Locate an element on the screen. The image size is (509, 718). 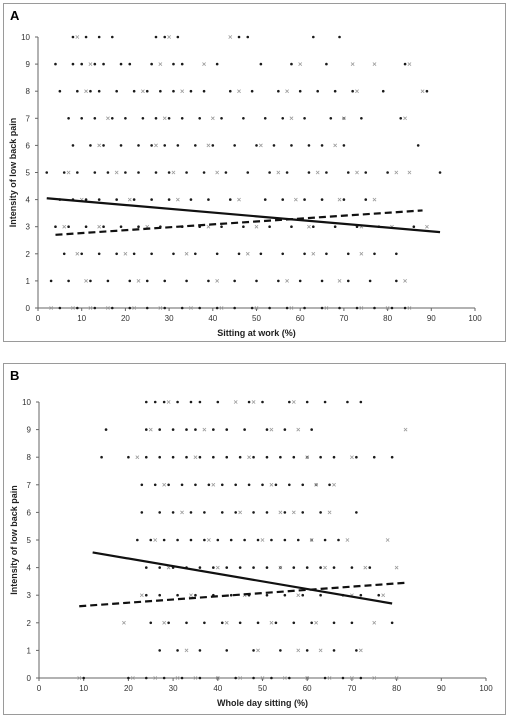
panel-label: A is located at coordinates (15, 15).